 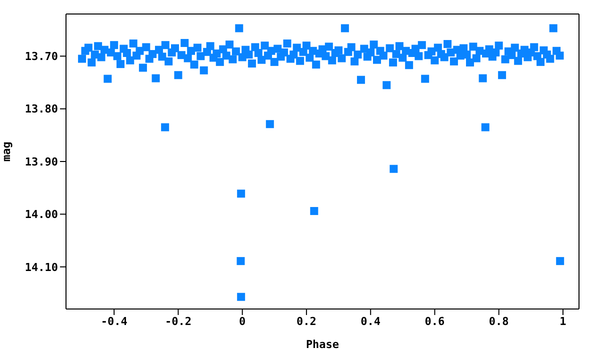 I want to click on y-axis-title: mag, so click(x=6, y=152).